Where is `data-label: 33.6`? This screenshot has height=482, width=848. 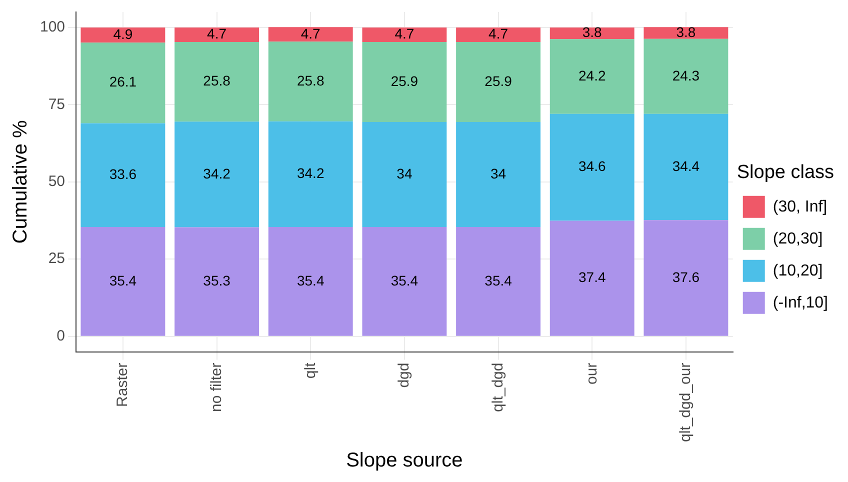
data-label: 33.6 is located at coordinates (123, 174).